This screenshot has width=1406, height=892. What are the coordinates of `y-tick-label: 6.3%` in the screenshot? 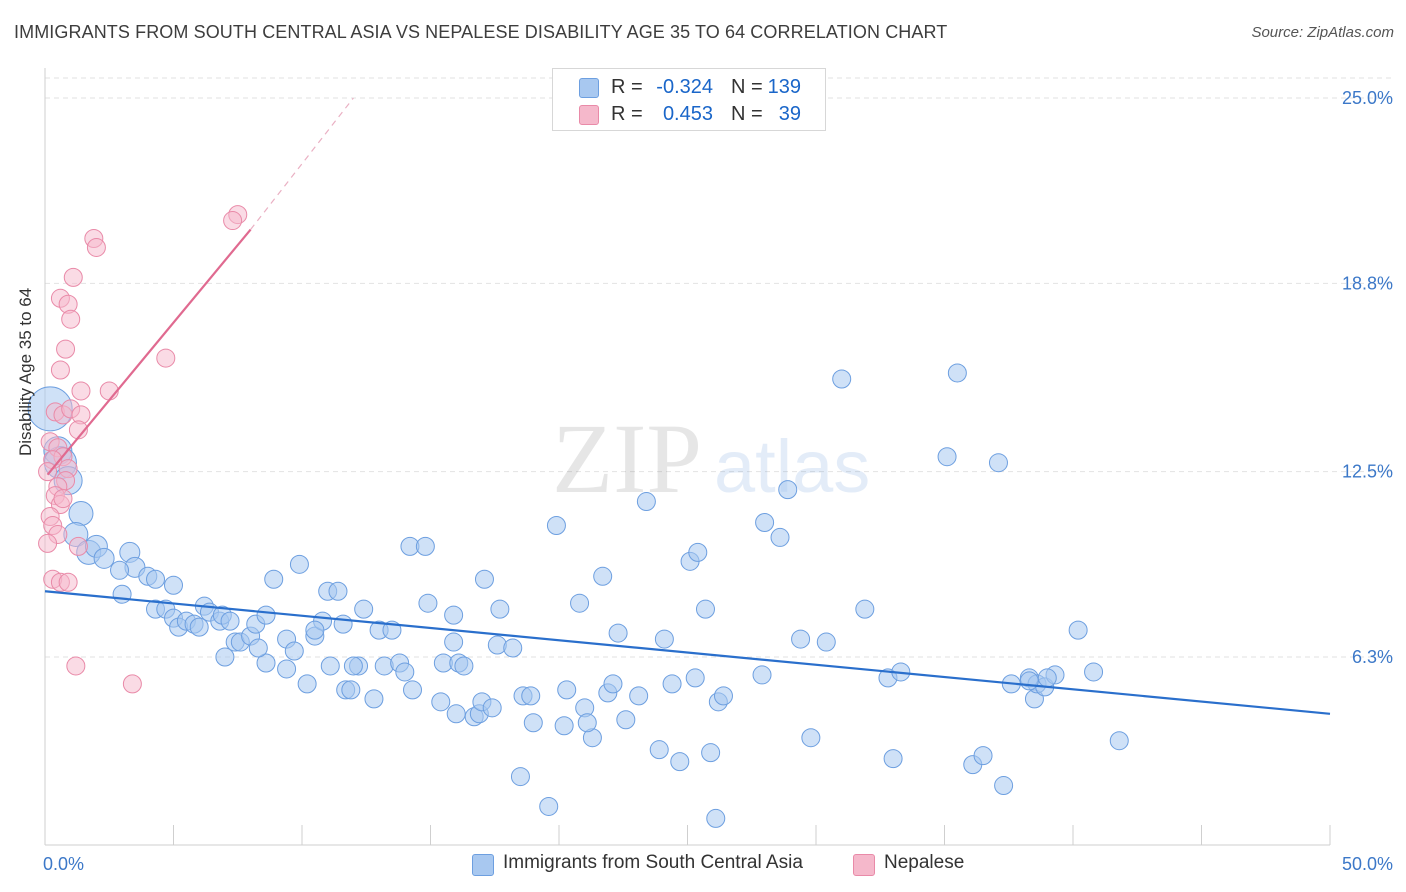 It's located at (1372, 657).